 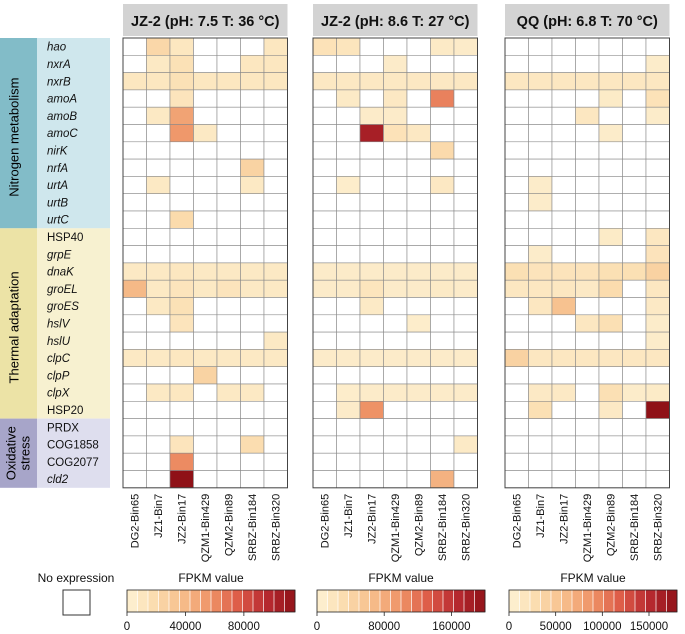 I want to click on heat-cell-1-groEL-SRBZ-Bin320, so click(x=465, y=288).